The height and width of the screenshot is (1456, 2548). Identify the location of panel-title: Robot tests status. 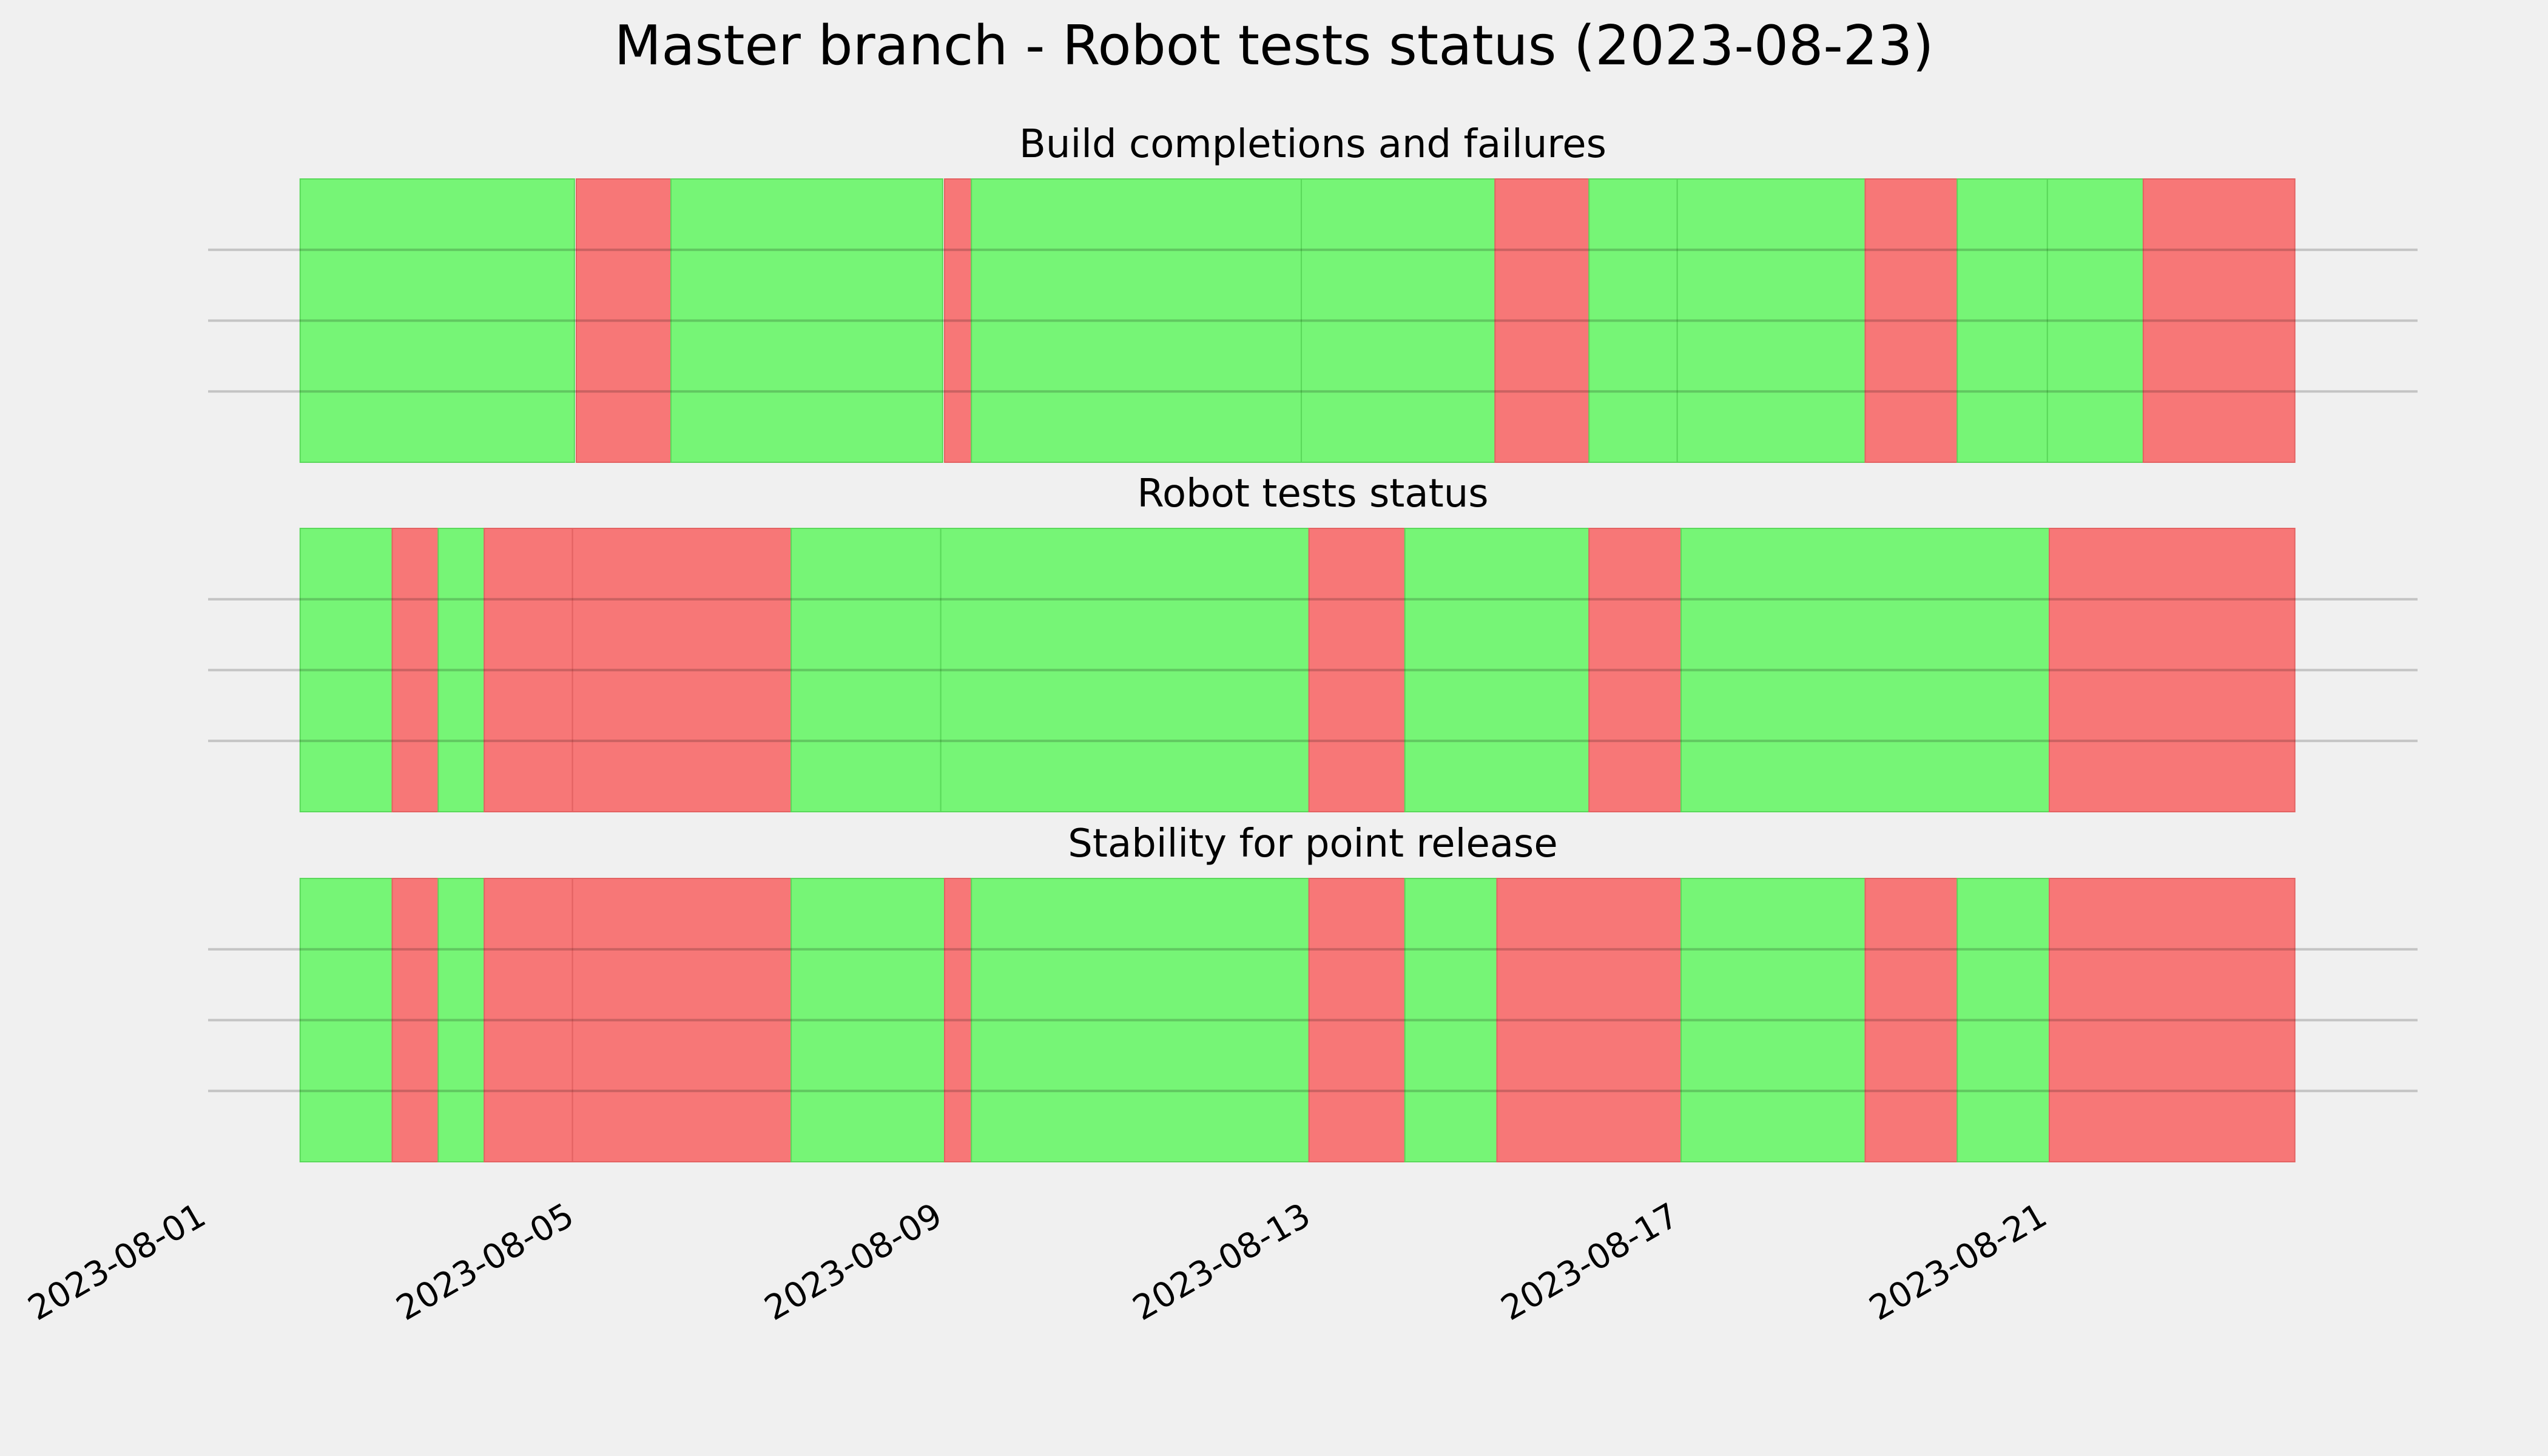
(1312, 493).